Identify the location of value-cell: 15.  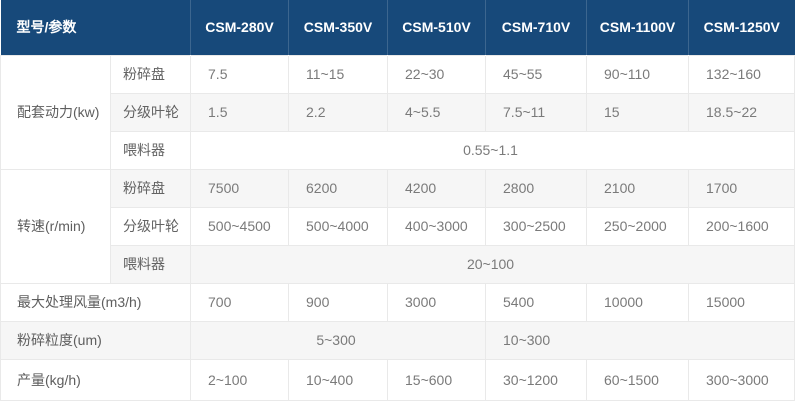
(638, 112).